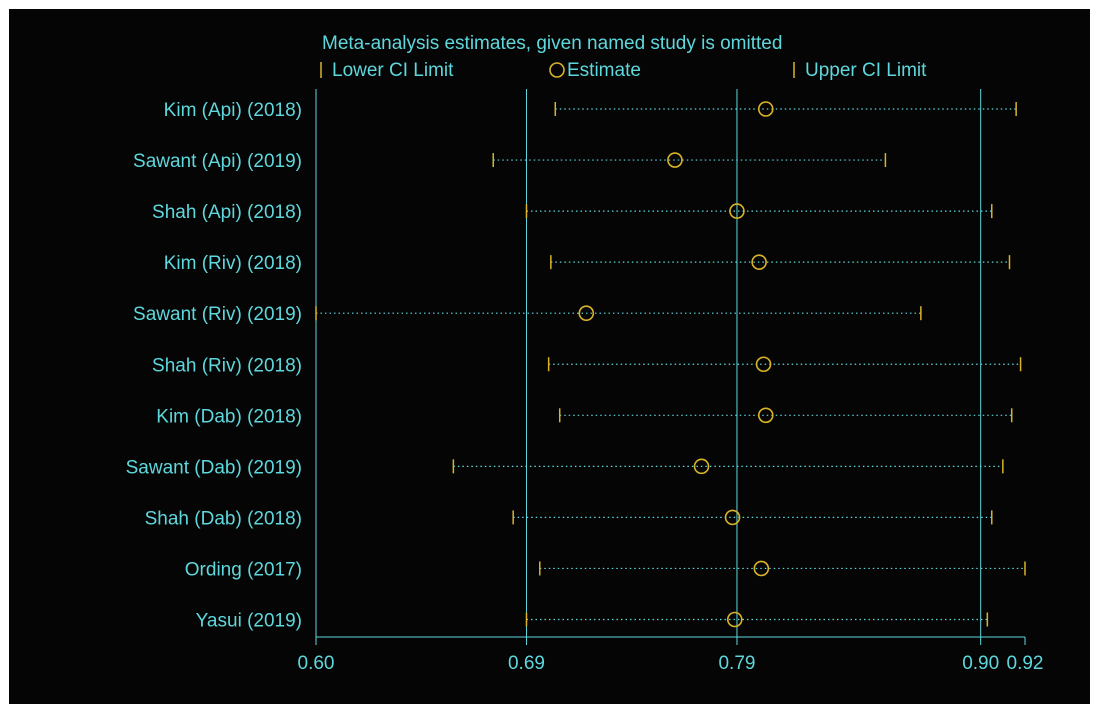 Image resolution: width=1094 pixels, height=706 pixels. Describe the element at coordinates (316, 663) in the screenshot. I see `x-tick-label: 0.60` at that location.